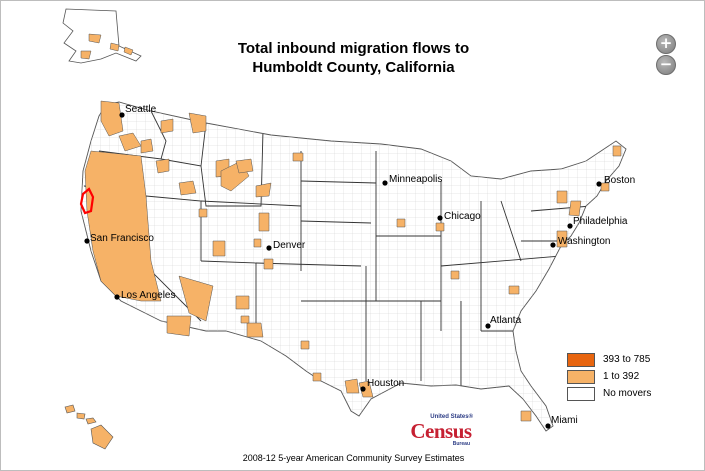  I want to click on legend-item-low: 1 to 392, so click(609, 376).